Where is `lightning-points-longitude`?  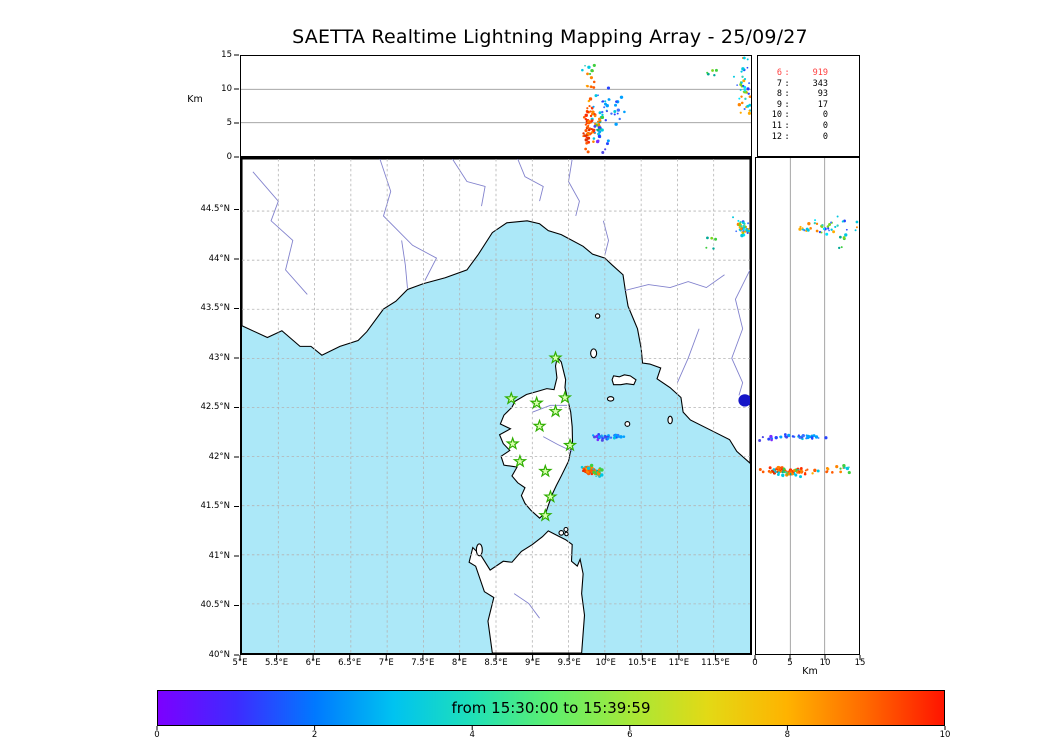
lightning-points-longitude is located at coordinates (666, 105).